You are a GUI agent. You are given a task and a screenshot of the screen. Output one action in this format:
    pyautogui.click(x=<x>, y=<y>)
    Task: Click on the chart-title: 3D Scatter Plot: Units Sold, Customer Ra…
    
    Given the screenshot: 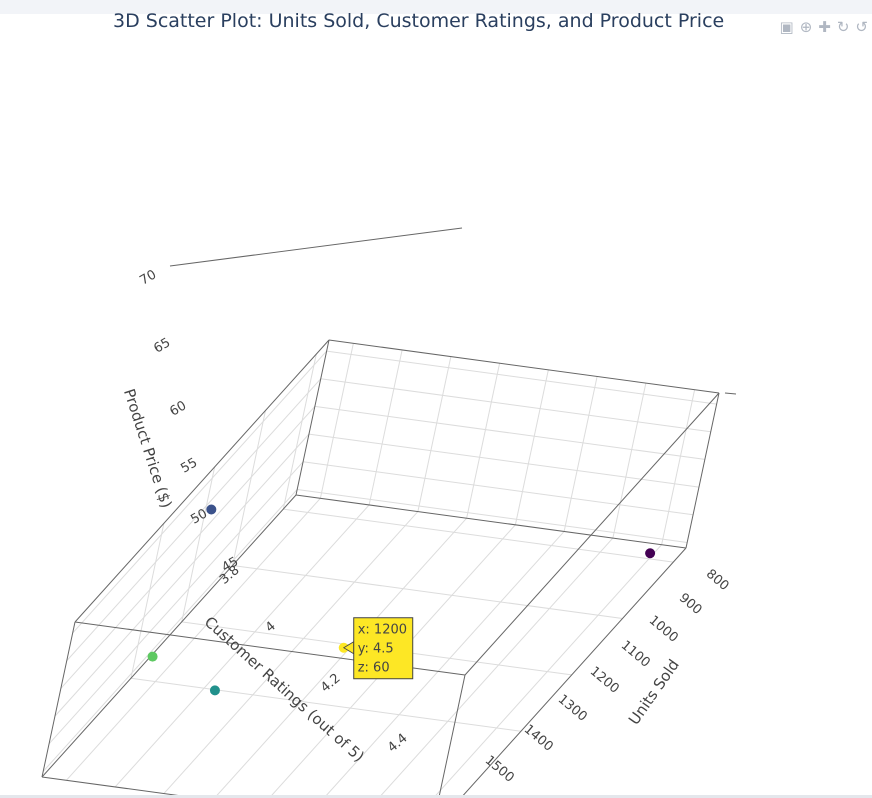 What is the action you would take?
    pyautogui.click(x=419, y=21)
    